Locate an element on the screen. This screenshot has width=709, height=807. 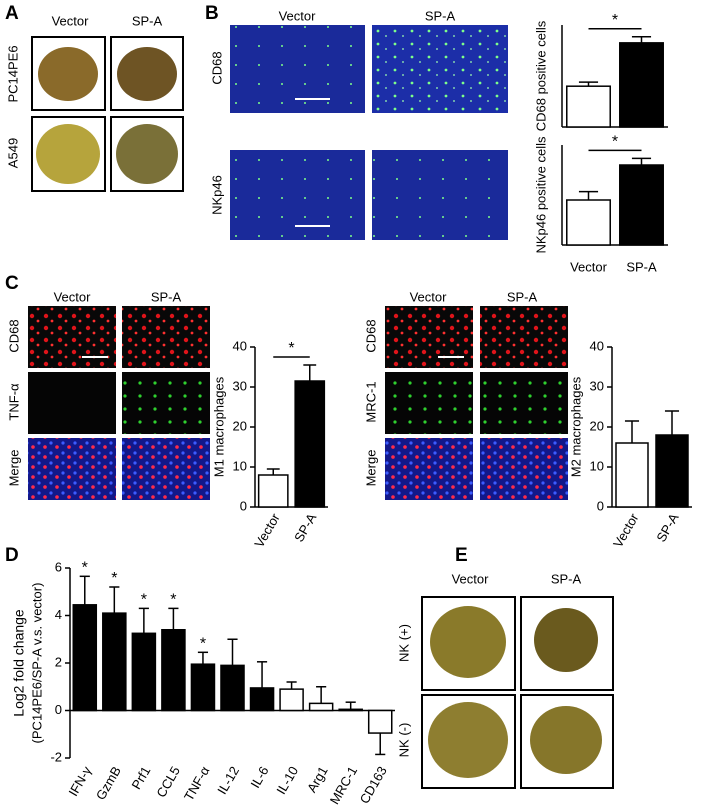
x-tick-label: IL-10 is located at coordinates (287, 780).